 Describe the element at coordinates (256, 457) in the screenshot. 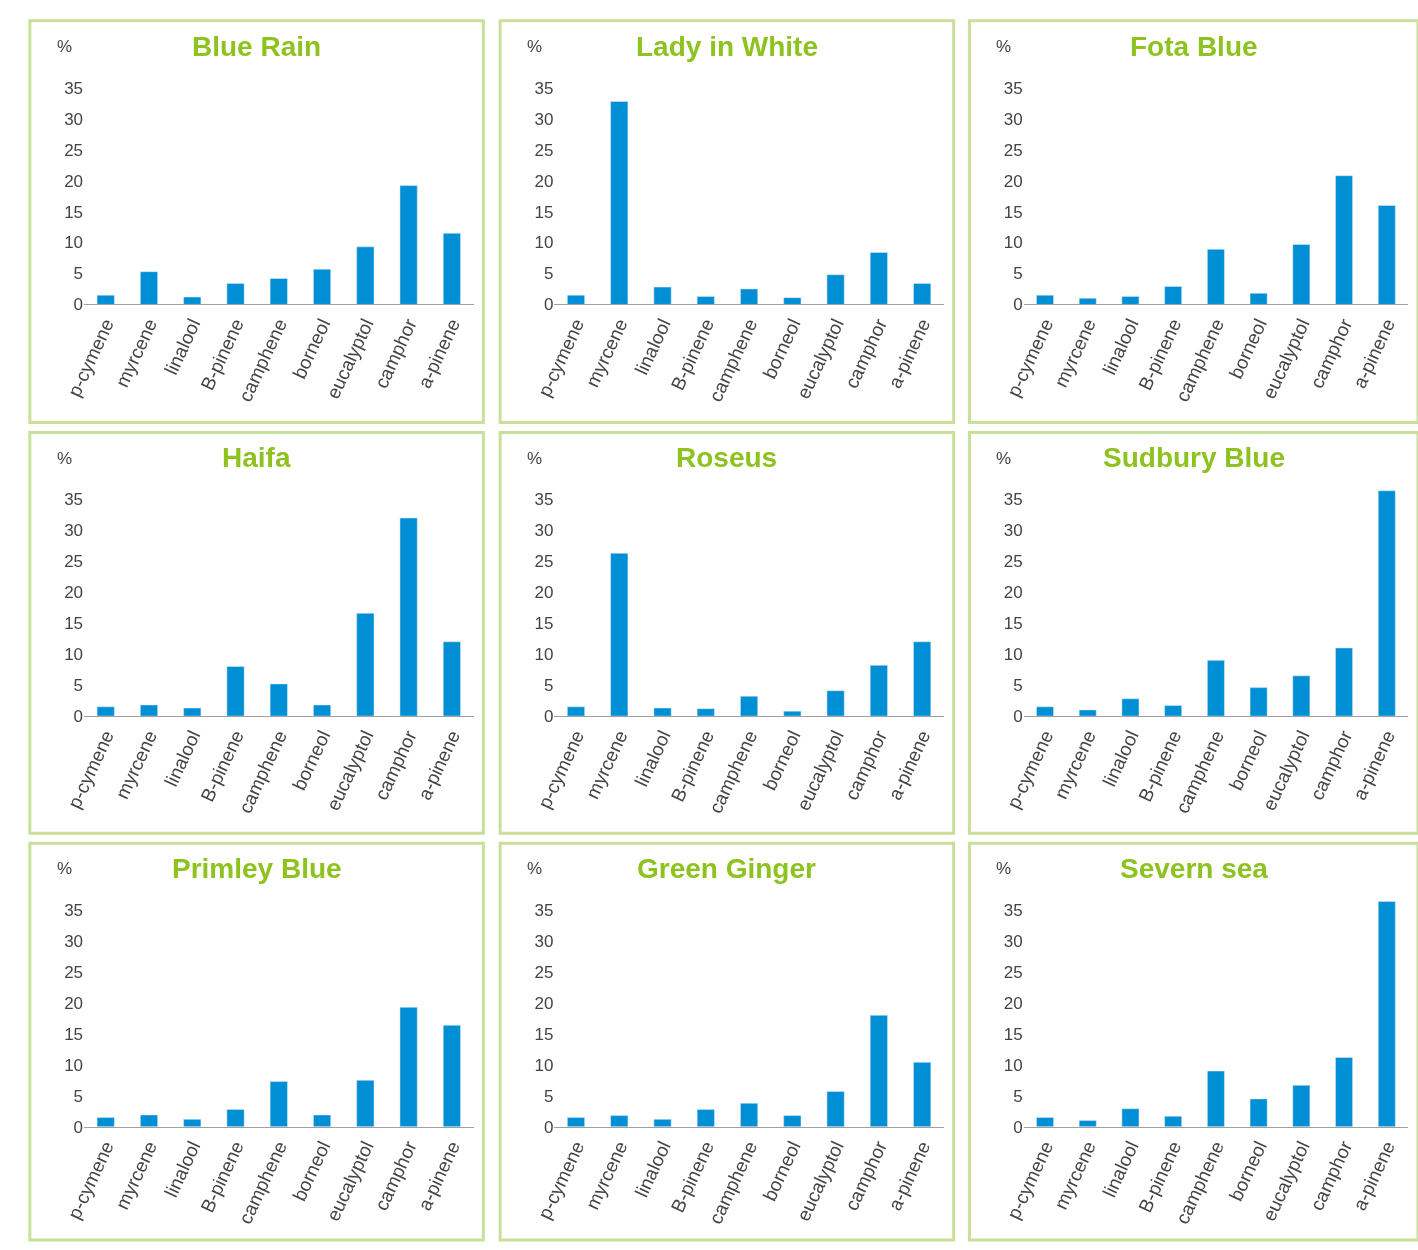

I see `chart-title: Haifa` at that location.